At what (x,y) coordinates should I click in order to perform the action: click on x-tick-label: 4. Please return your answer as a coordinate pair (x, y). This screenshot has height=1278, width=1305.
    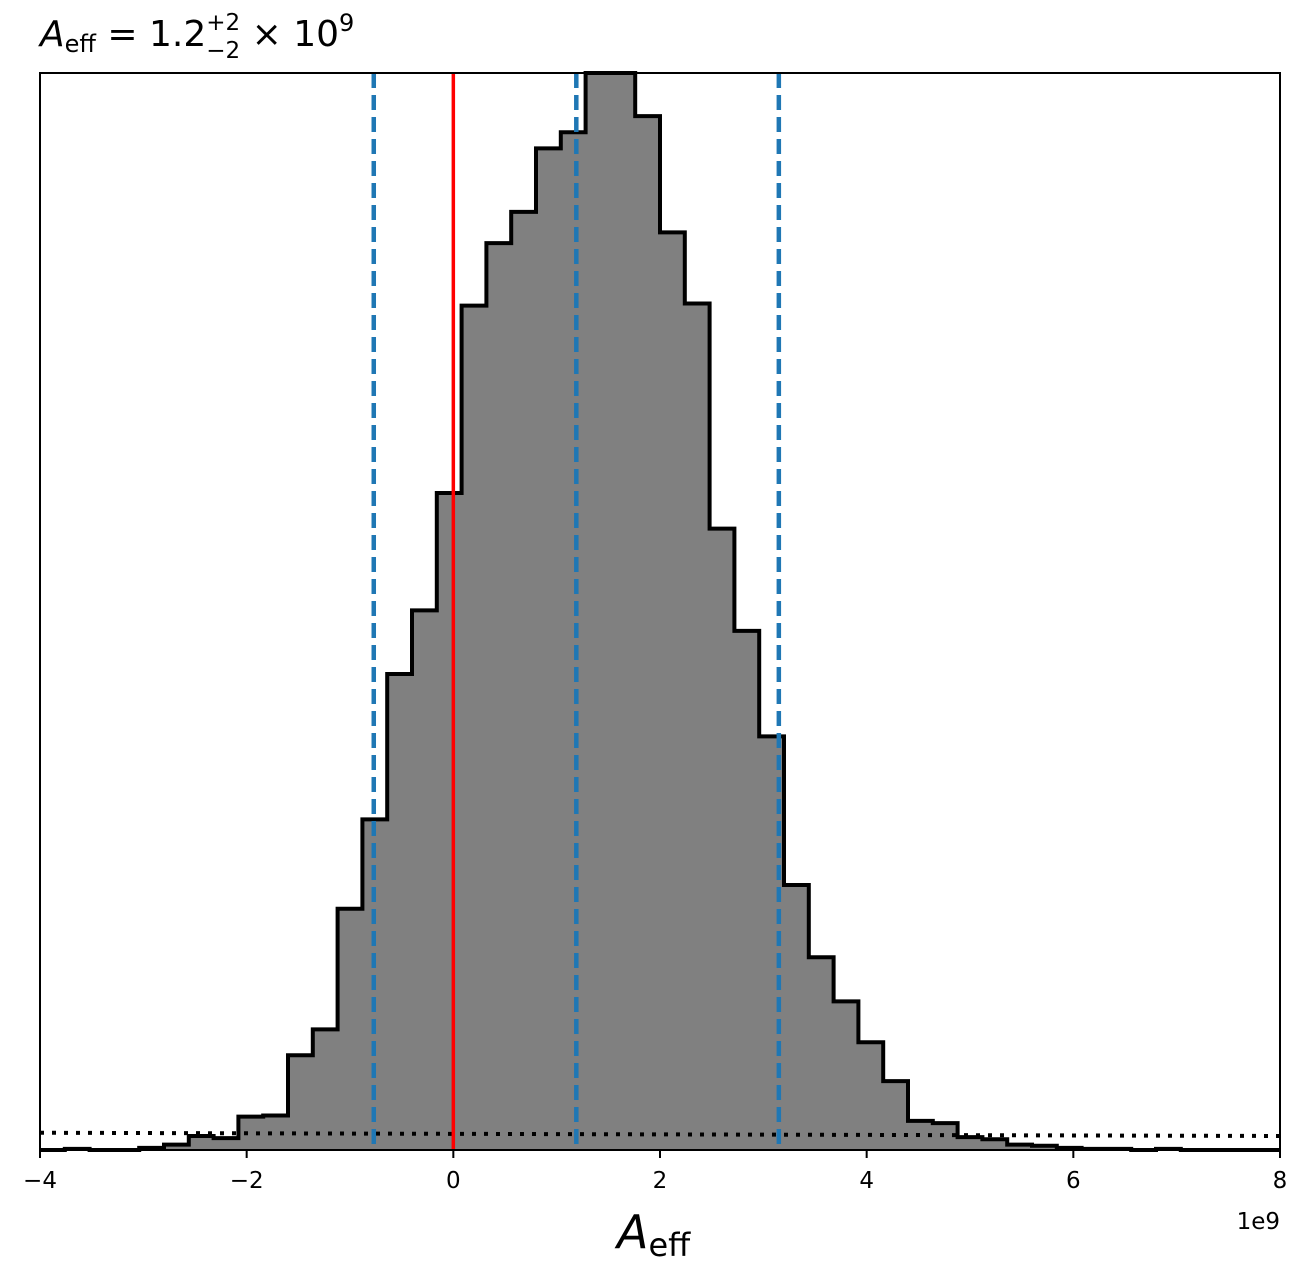
    Looking at the image, I should click on (866, 1181).